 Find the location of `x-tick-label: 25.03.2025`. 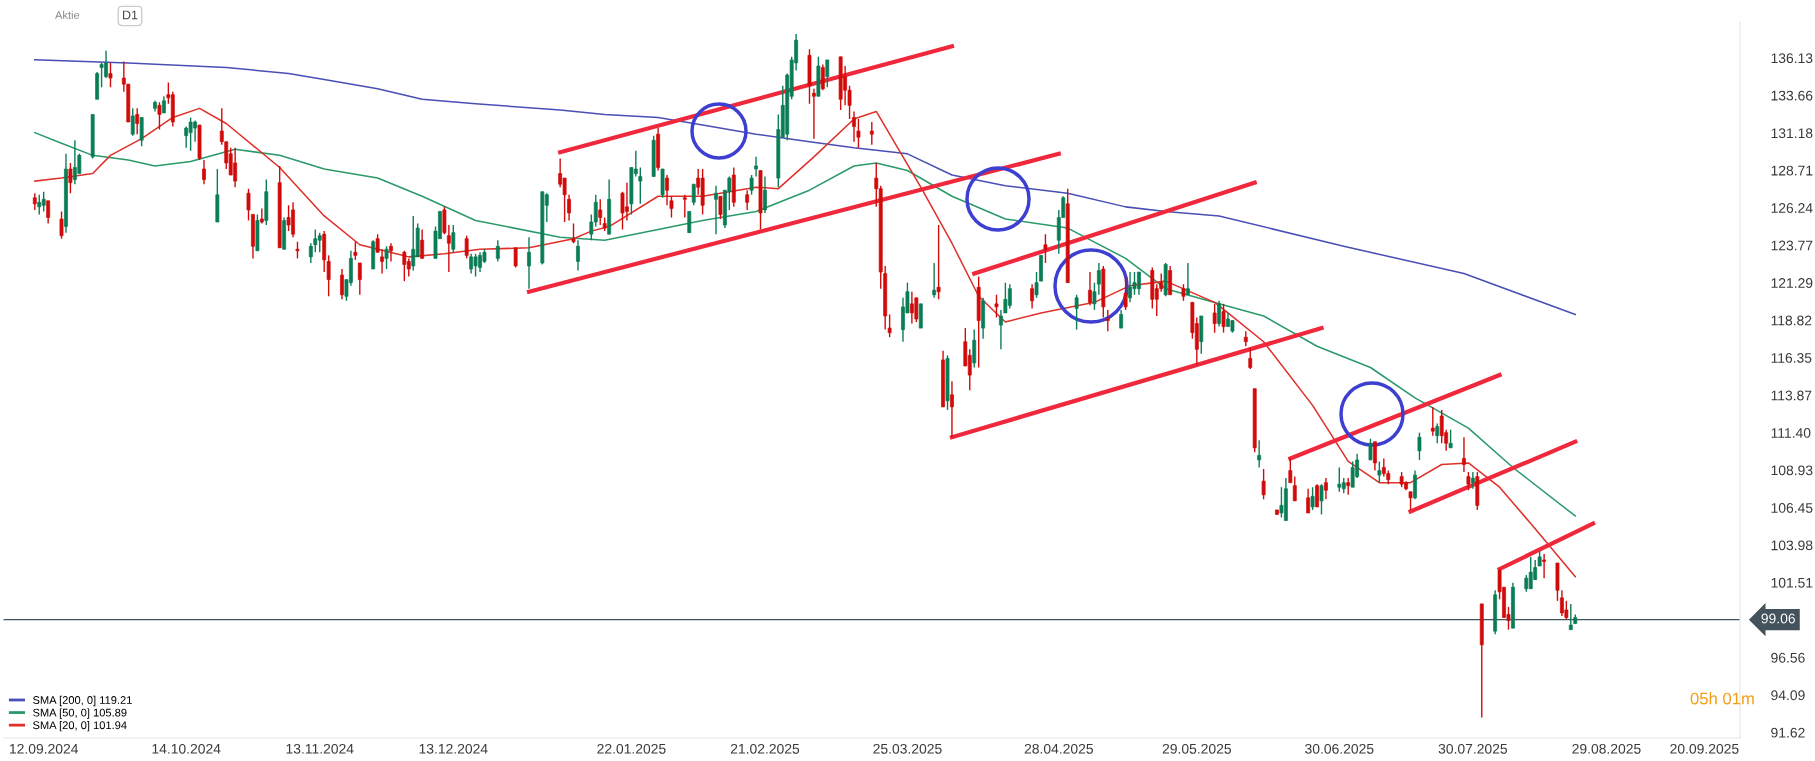

x-tick-label: 25.03.2025 is located at coordinates (907, 748).